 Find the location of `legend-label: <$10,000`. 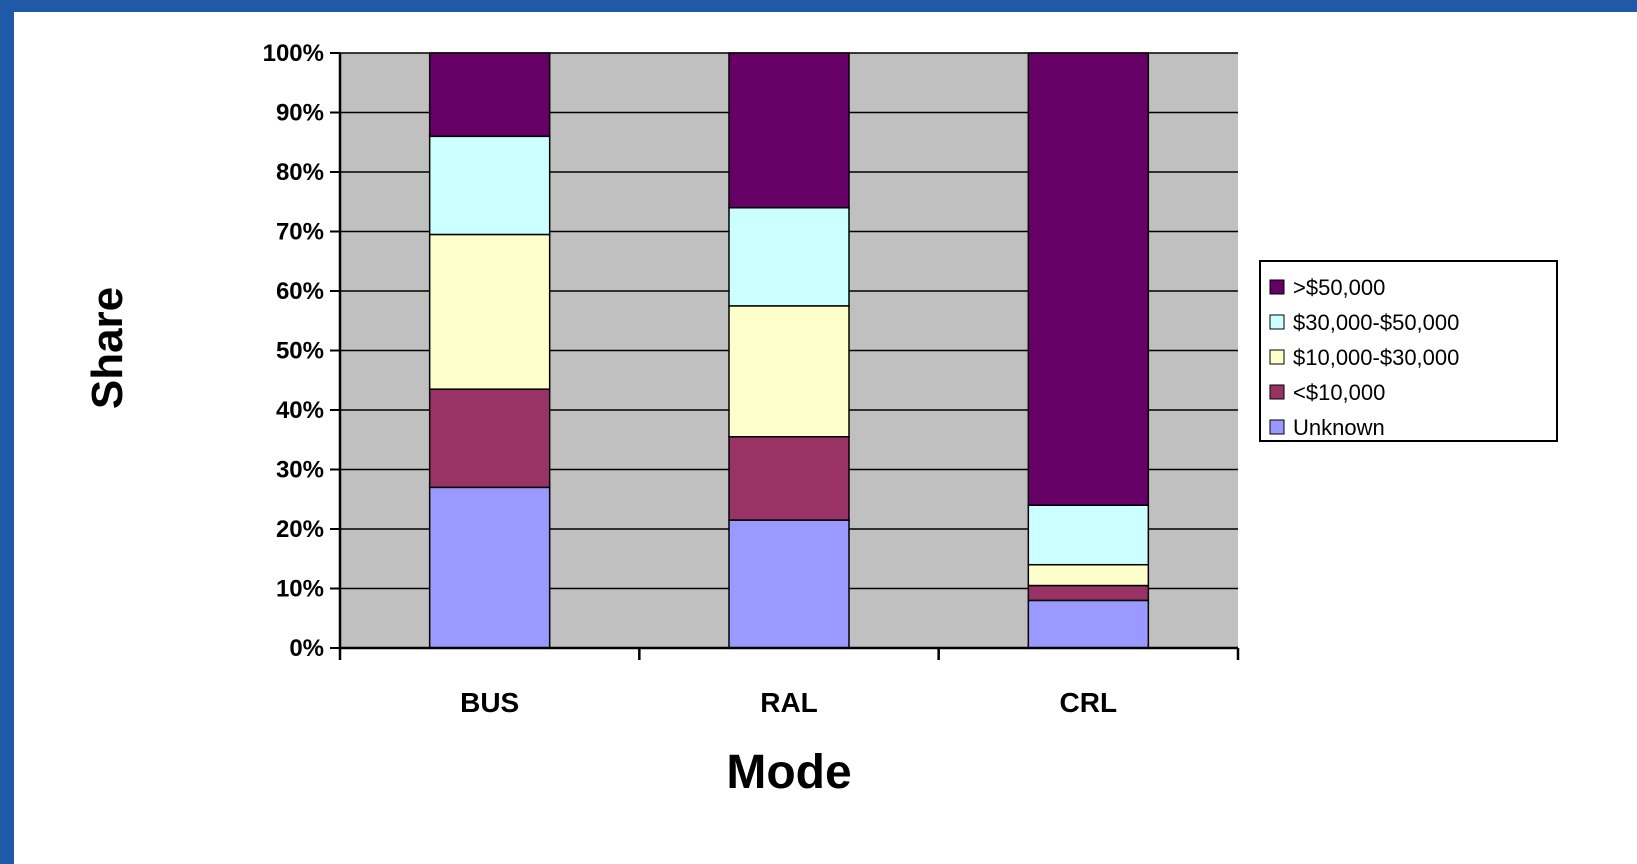

legend-label: <$10,000 is located at coordinates (1339, 392).